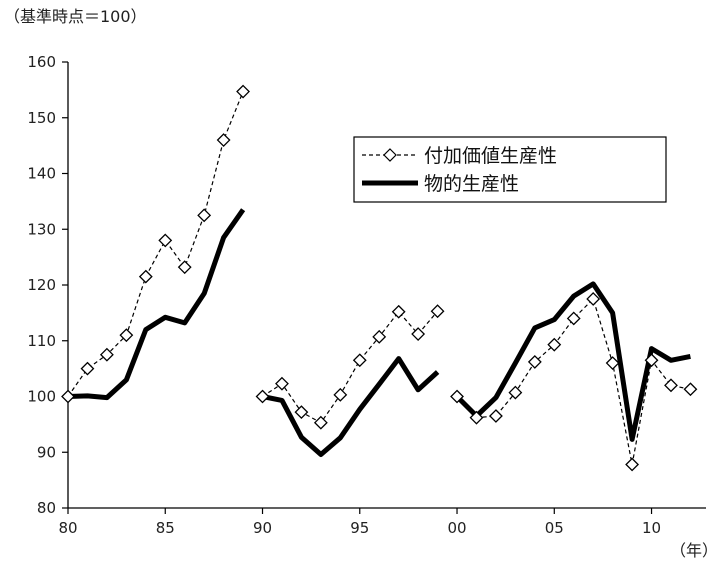 Image resolution: width=722 pixels, height=562 pixels. Describe the element at coordinates (46, 508) in the screenshot. I see `y-tick-label: 80` at that location.